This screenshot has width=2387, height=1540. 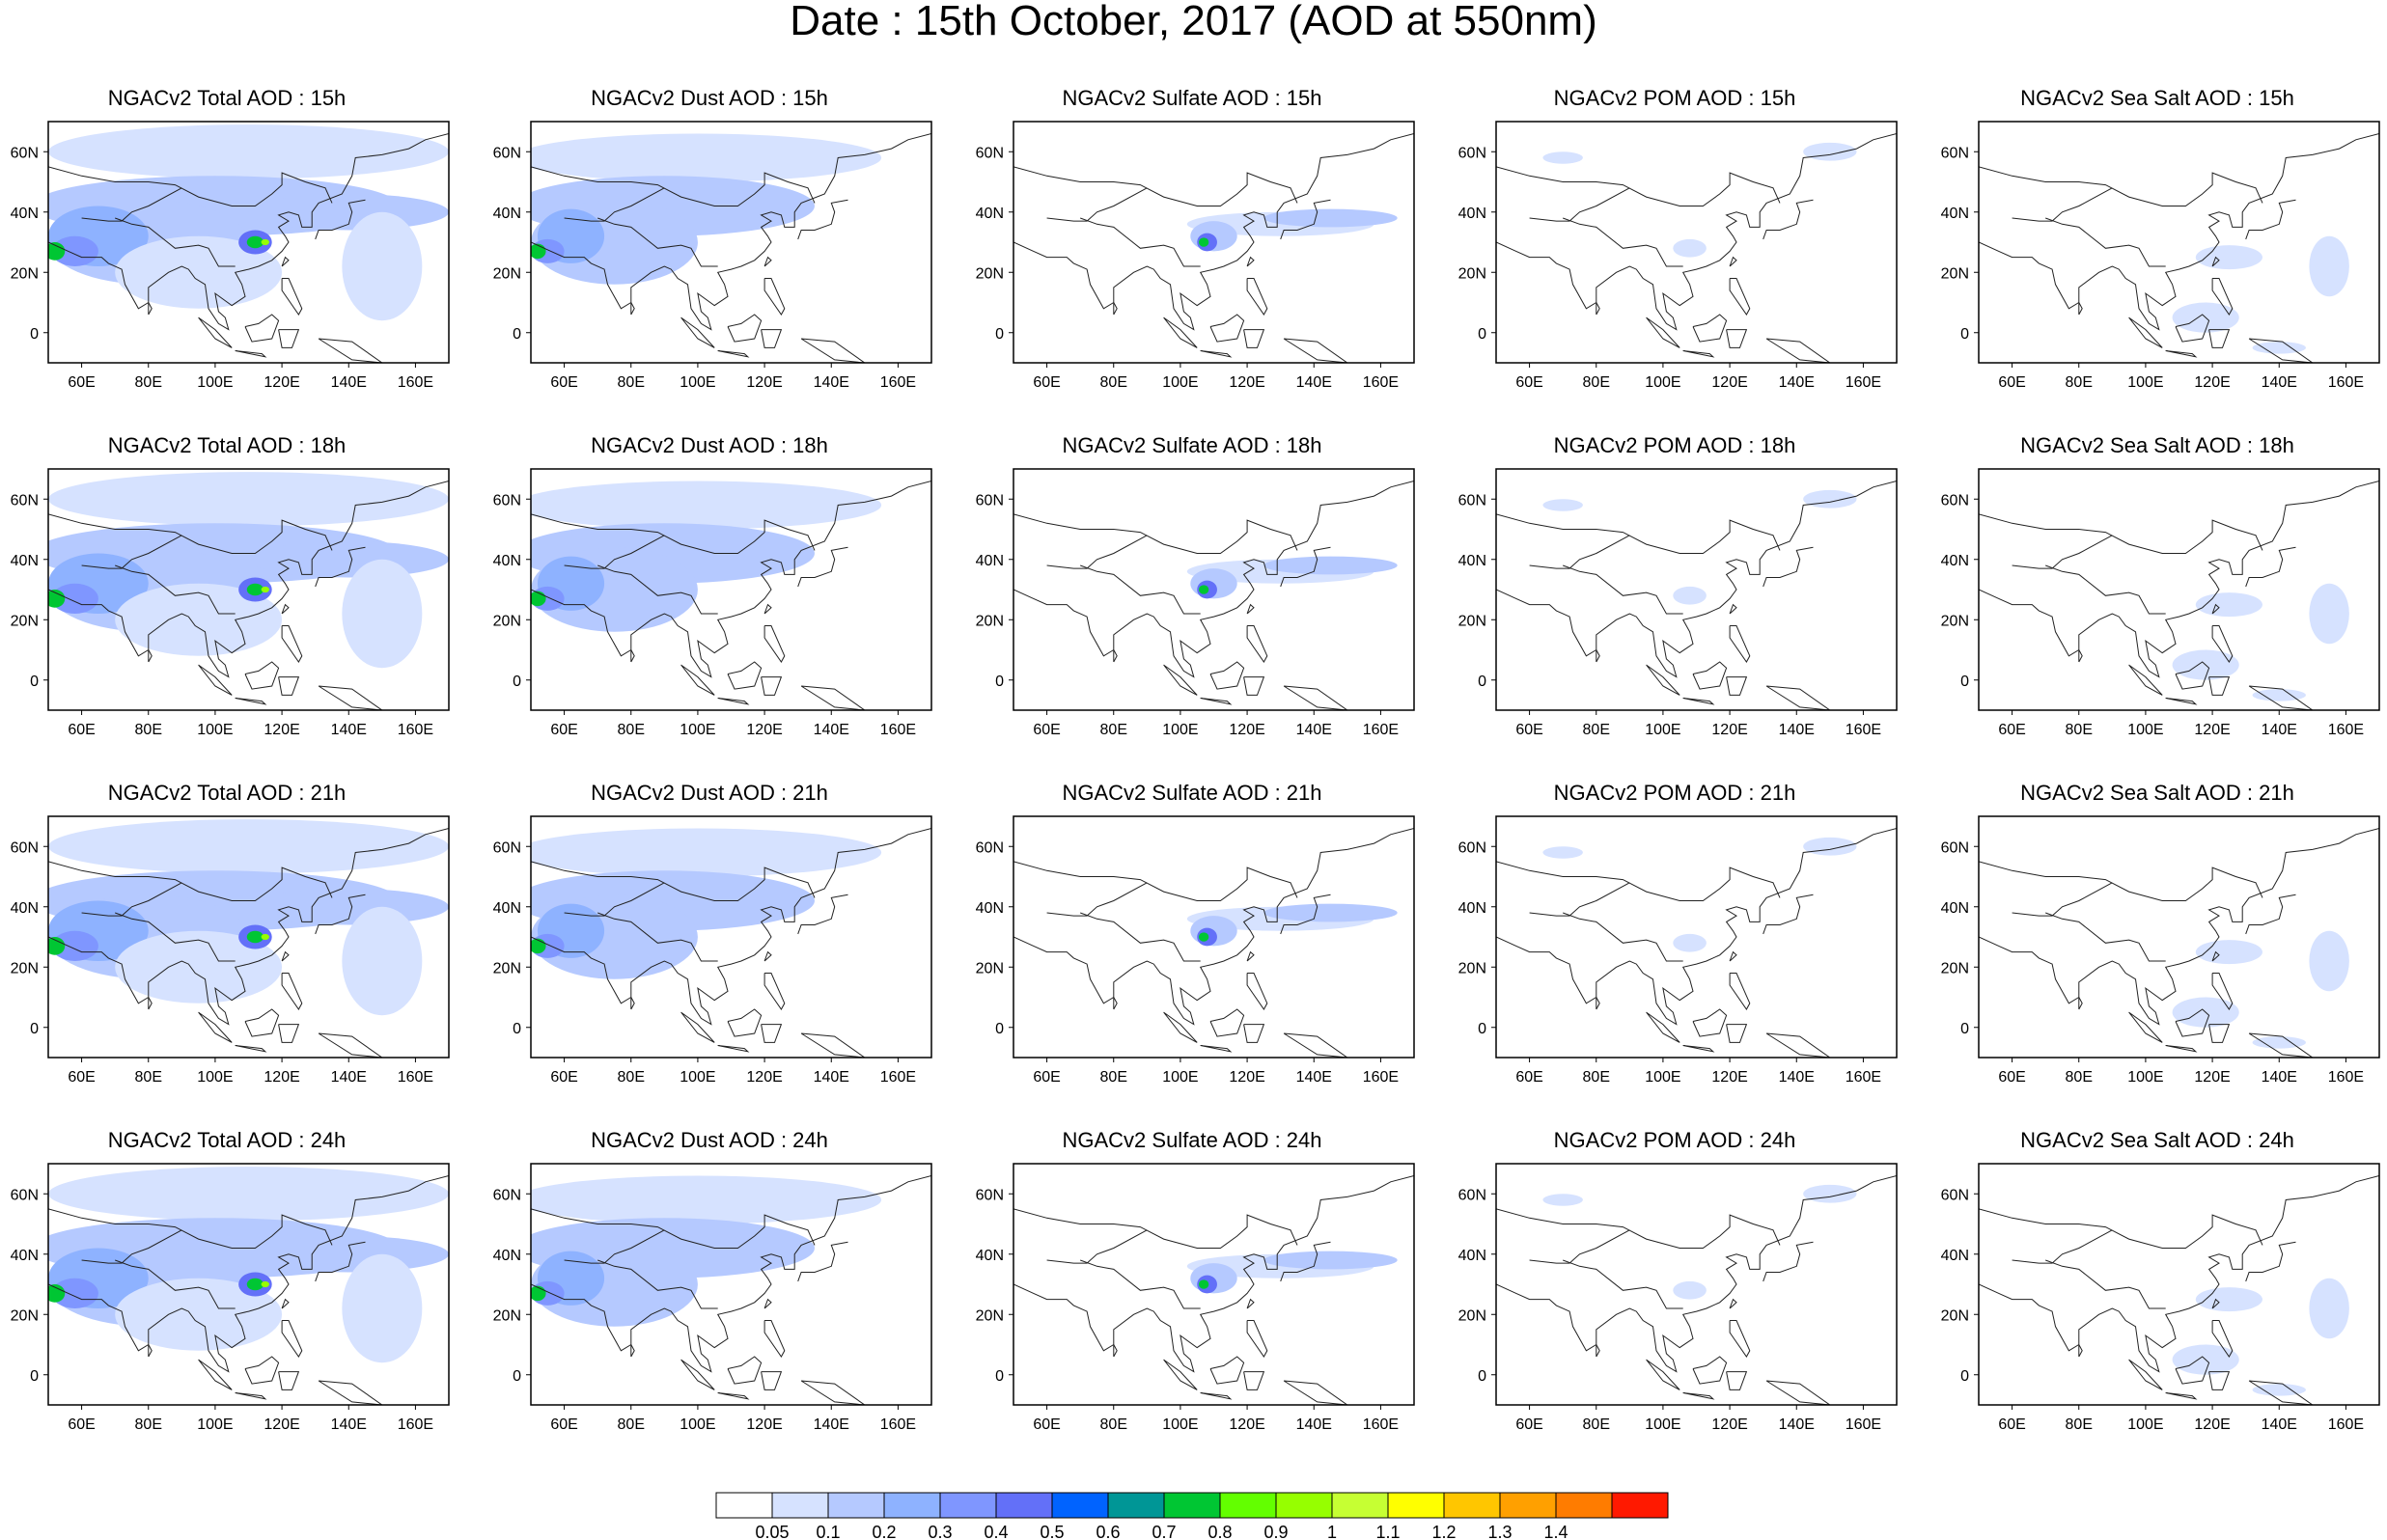 I want to click on panel-title: NGACv2 POM AOD : 15h, so click(x=1674, y=98).